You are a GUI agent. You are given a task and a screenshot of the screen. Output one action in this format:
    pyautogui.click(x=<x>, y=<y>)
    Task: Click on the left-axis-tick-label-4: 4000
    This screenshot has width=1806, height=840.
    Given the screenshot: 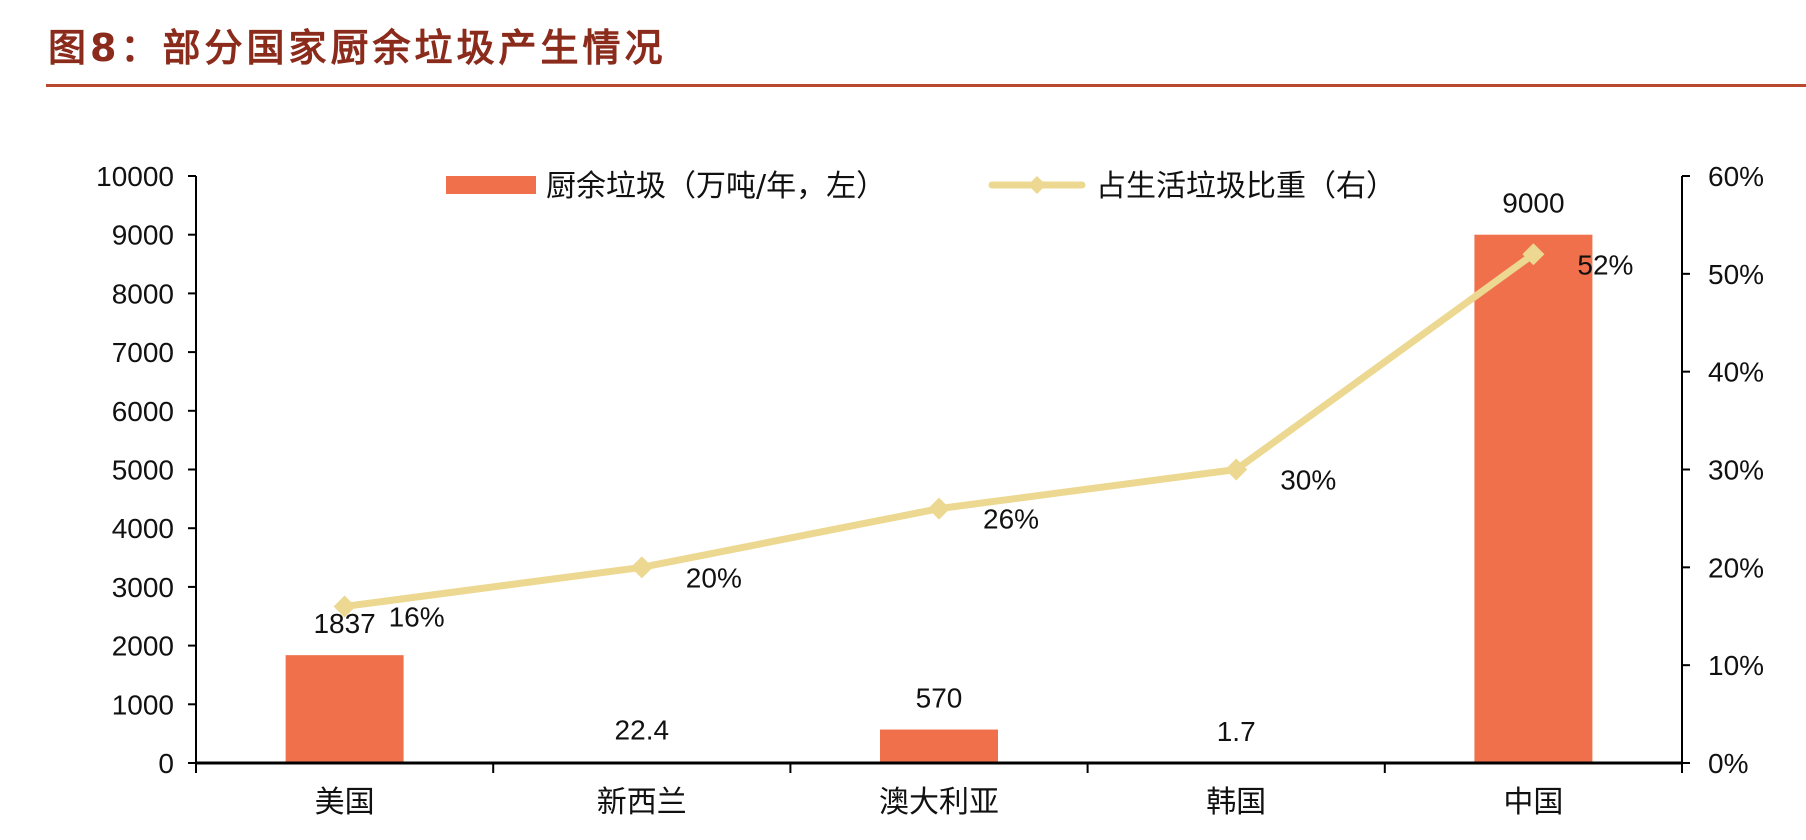 What is the action you would take?
    pyautogui.click(x=143, y=528)
    